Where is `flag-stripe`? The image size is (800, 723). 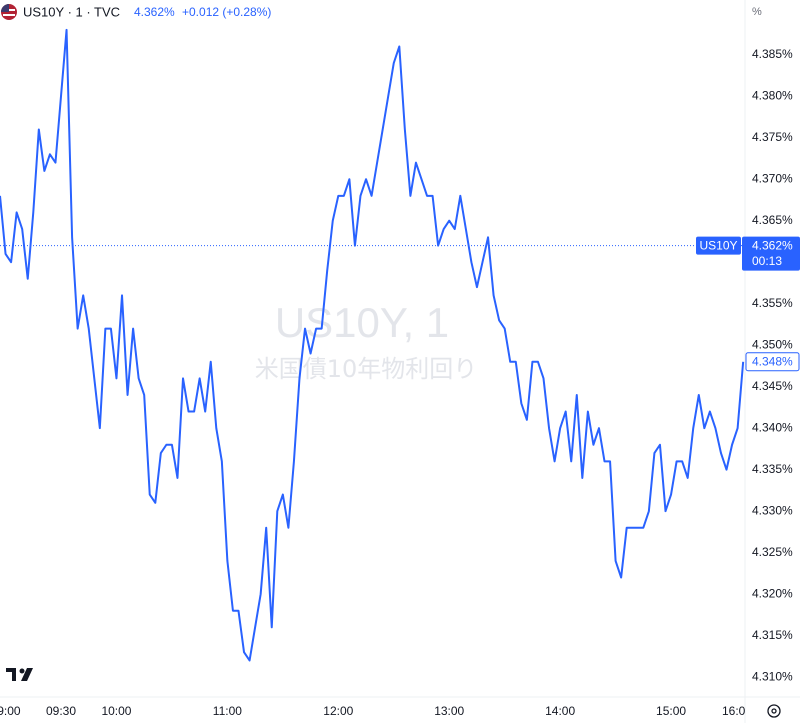 flag-stripe is located at coordinates (9, 15).